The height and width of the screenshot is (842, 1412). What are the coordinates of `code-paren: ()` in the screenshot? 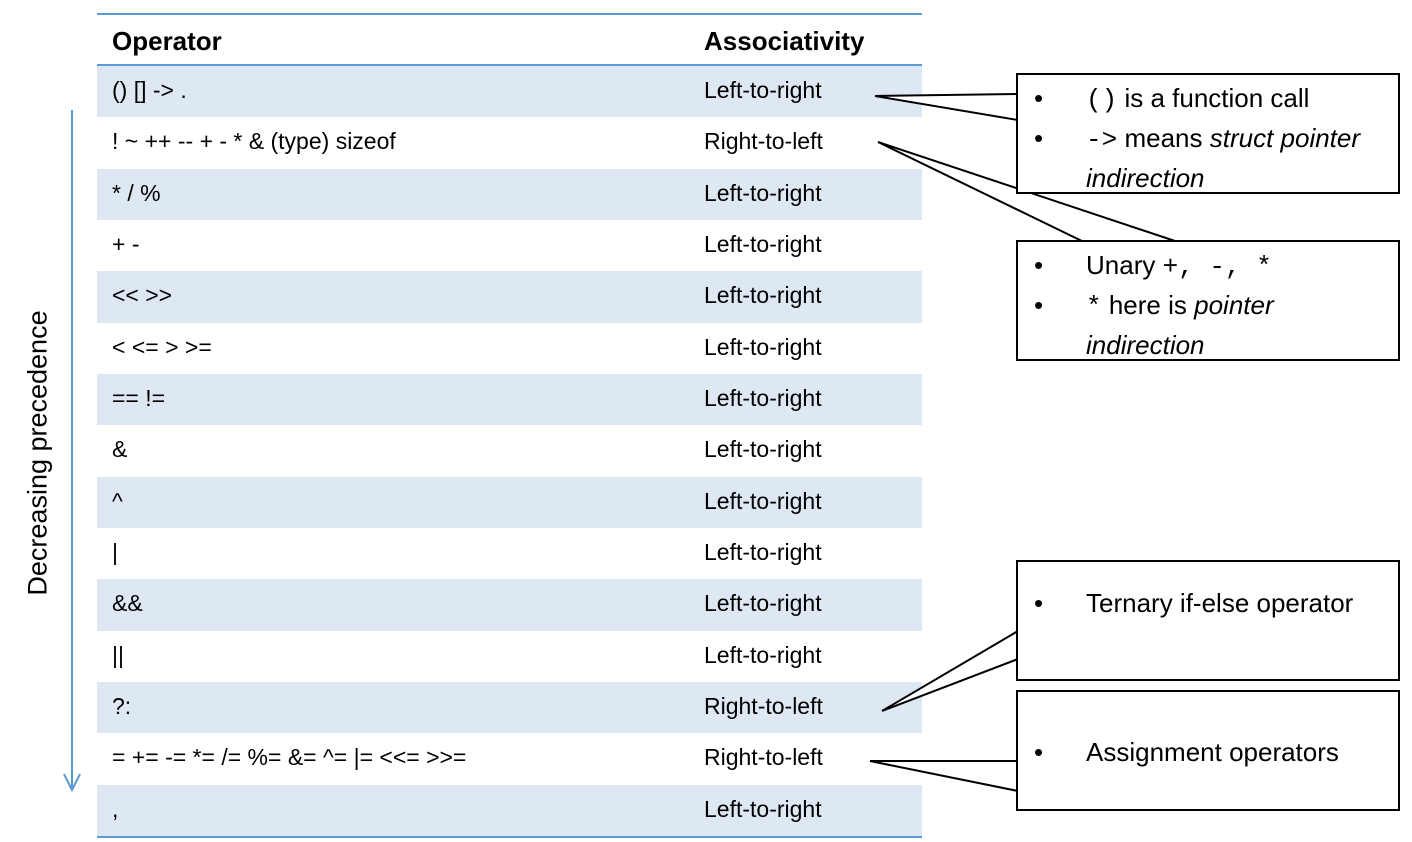 It's located at (1102, 100).